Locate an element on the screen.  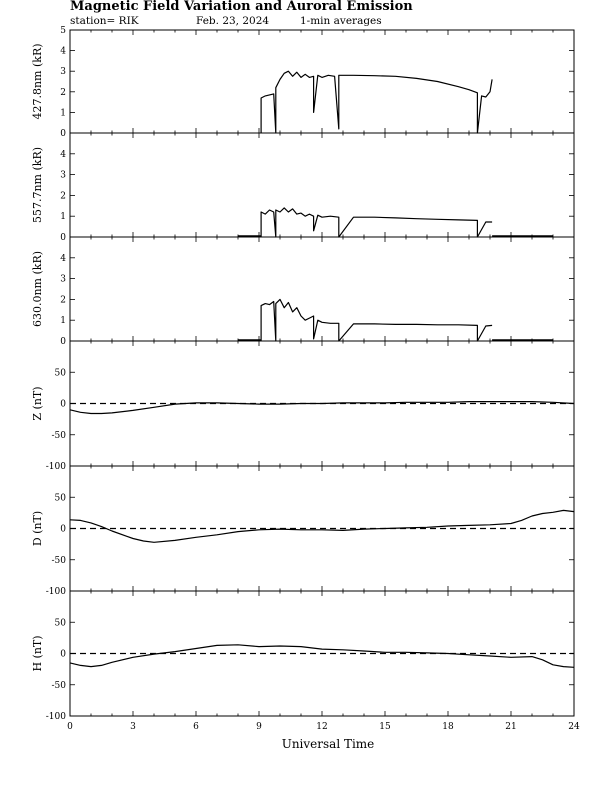
x-tick-label: 3 is located at coordinates (133, 727).